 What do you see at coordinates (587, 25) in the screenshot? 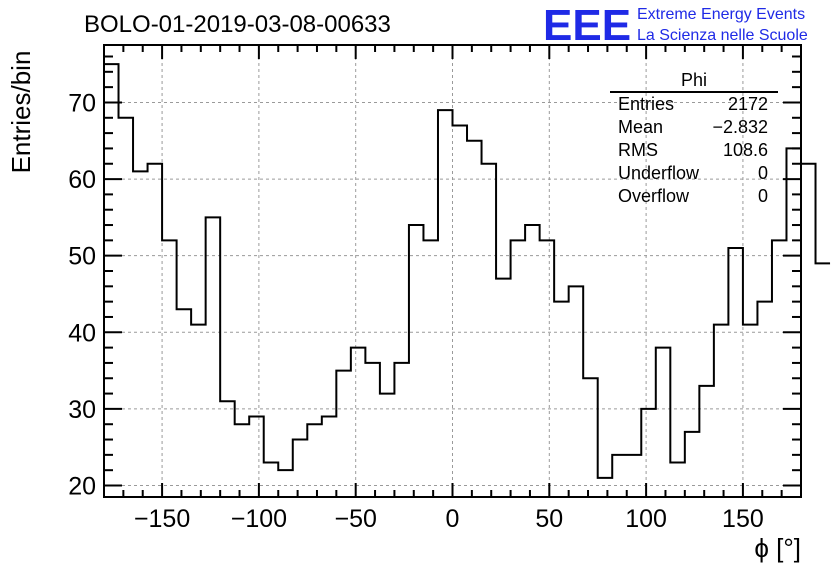
I see `eee-logo-mark: EEE` at bounding box center [587, 25].